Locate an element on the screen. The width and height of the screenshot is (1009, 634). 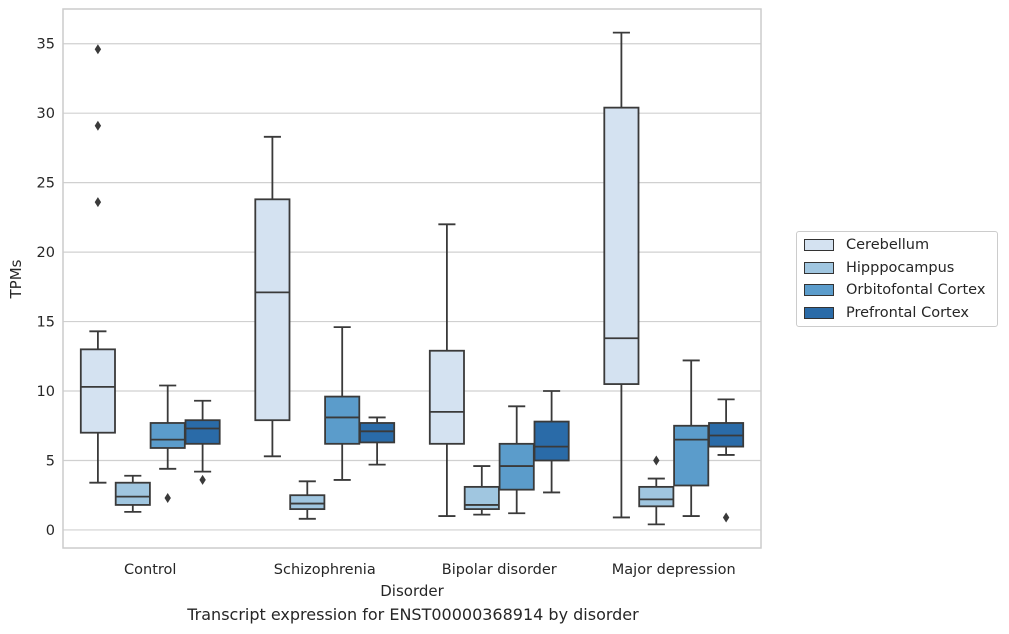
legend-label-cerebellum: Cerebellum is located at coordinates (888, 245).